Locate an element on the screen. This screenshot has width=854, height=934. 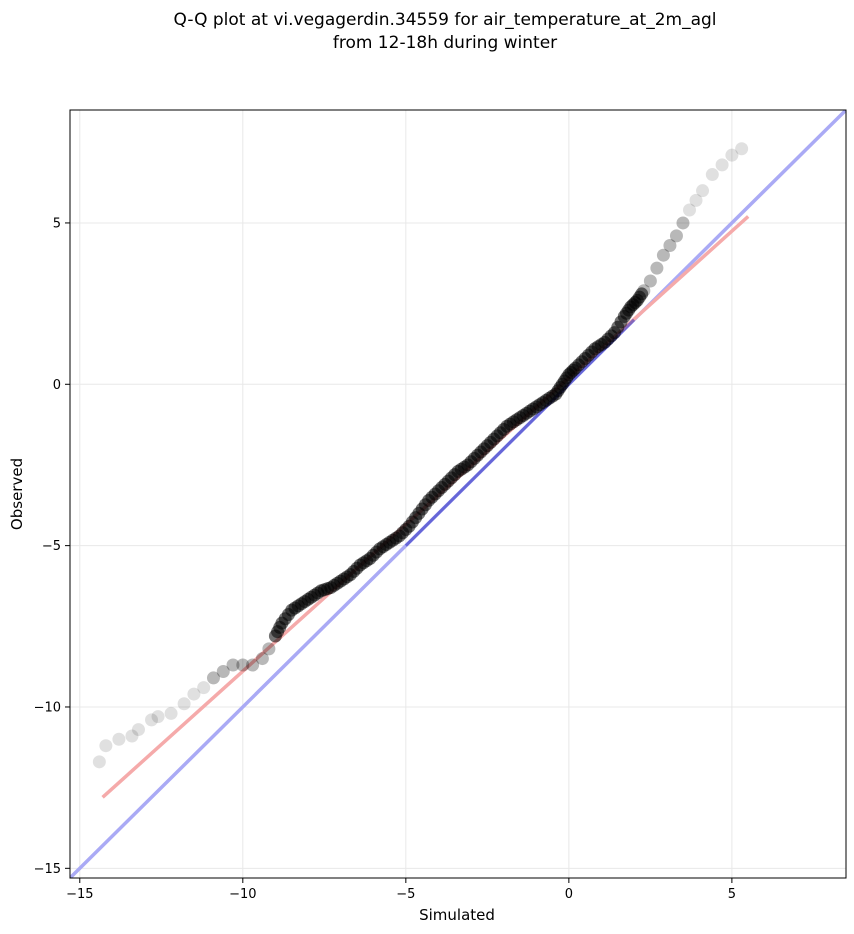
x-axis-label: Simulated is located at coordinates (457, 915).